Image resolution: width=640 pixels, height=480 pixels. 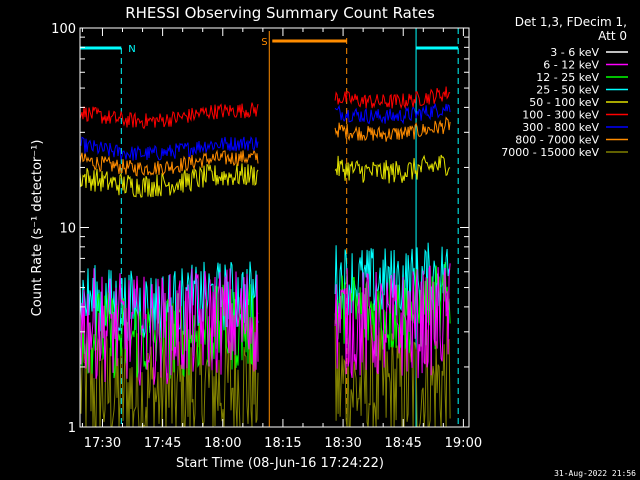 What do you see at coordinates (131, 49) in the screenshot?
I see `night-label: N` at bounding box center [131, 49].